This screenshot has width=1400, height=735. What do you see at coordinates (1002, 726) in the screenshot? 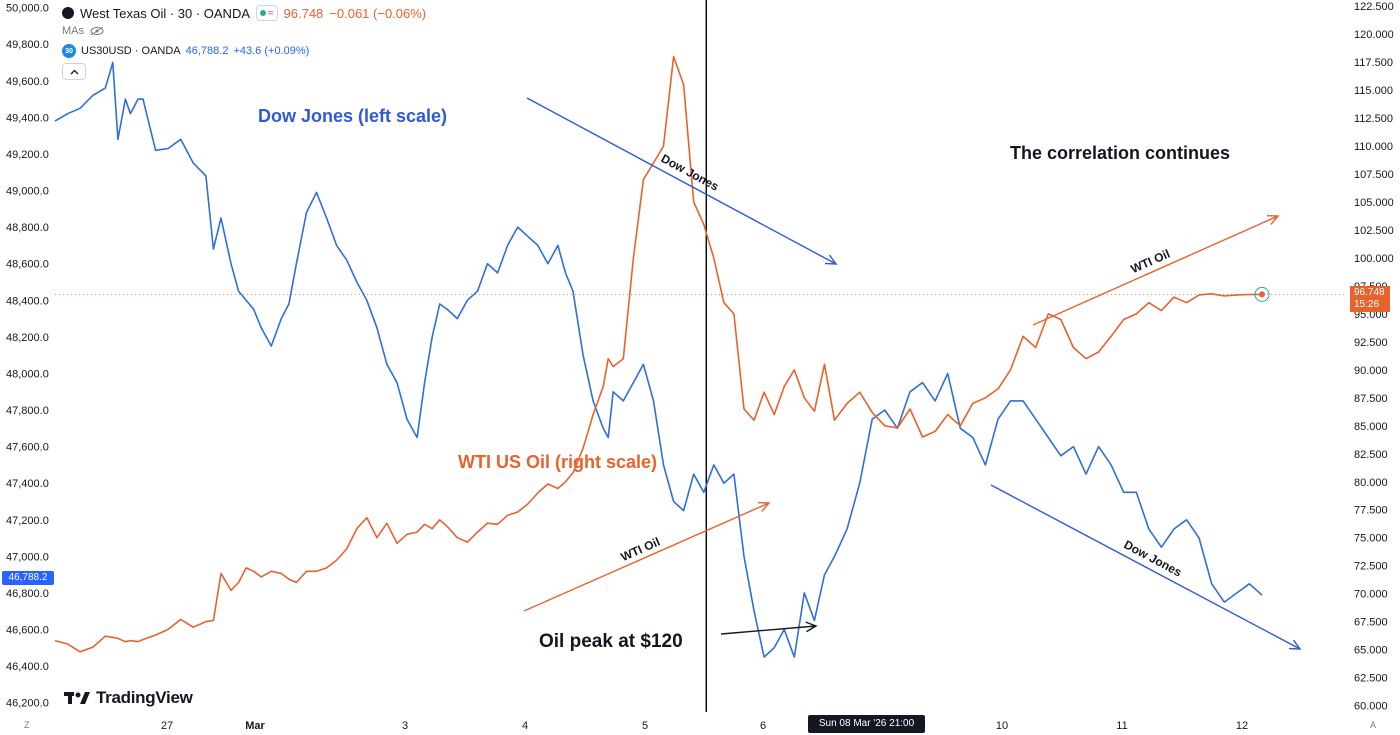
I see `x-axis-tick-label: 10` at bounding box center [1002, 726].